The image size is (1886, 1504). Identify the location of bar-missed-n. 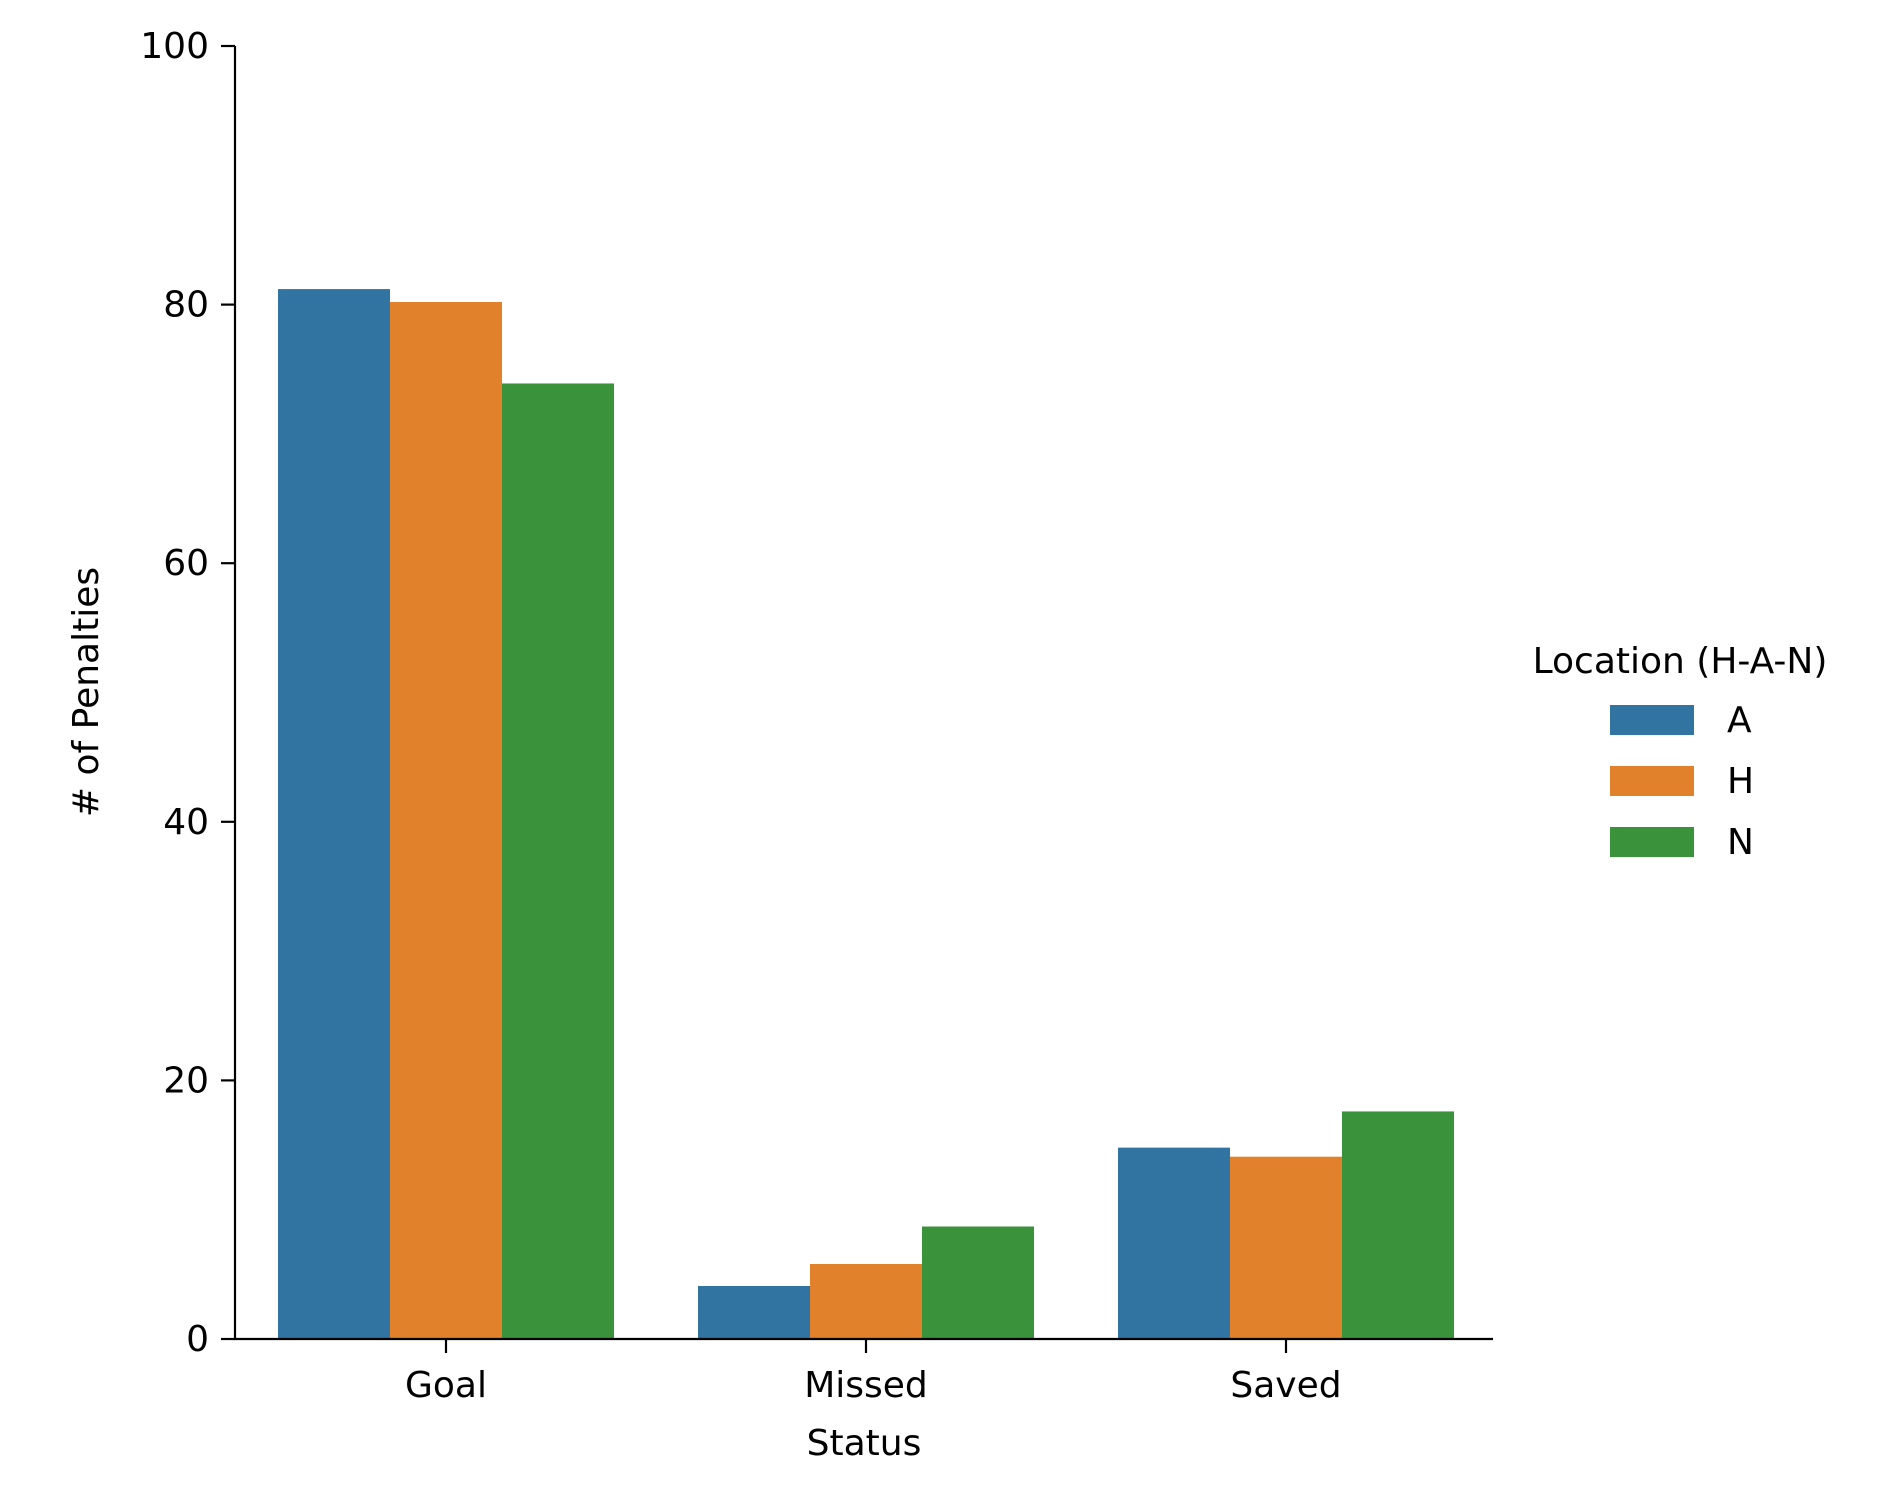
(978, 1282).